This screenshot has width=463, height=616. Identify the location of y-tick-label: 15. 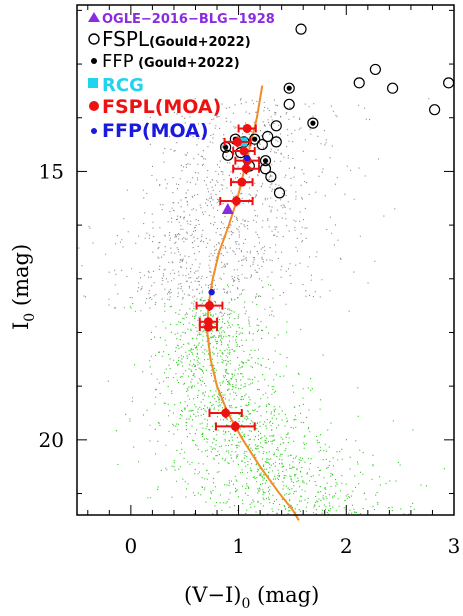
(51, 171).